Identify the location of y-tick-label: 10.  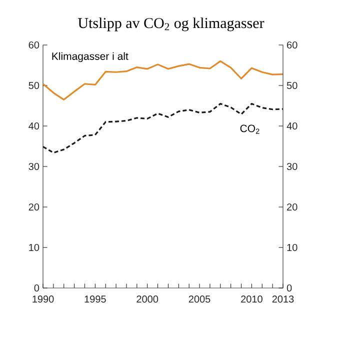
(34, 248).